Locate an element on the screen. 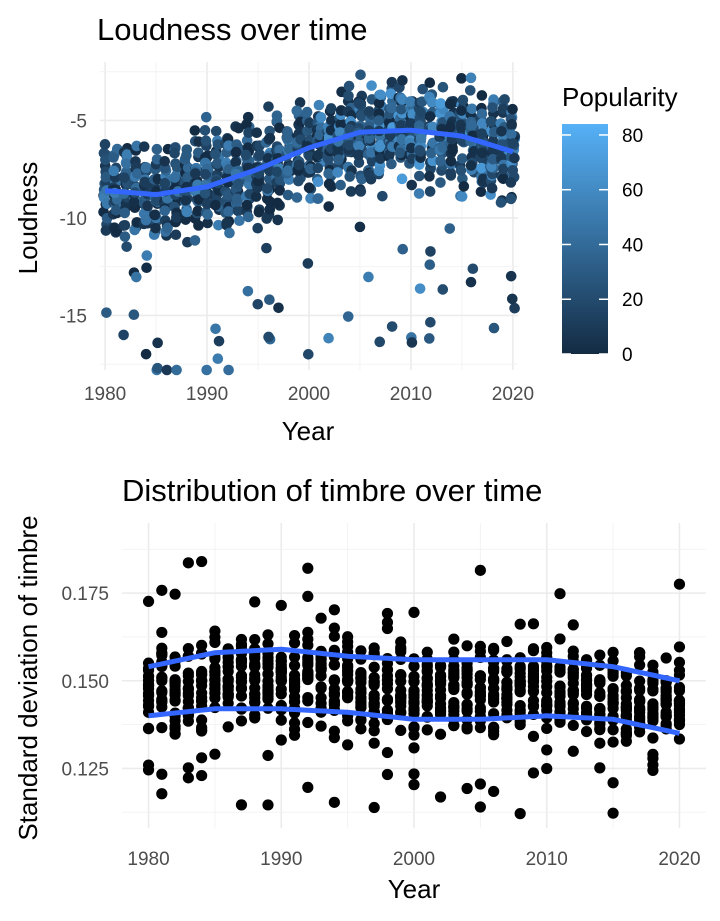 The width and height of the screenshot is (720, 921). legend-tick-label: 40 is located at coordinates (632, 245).